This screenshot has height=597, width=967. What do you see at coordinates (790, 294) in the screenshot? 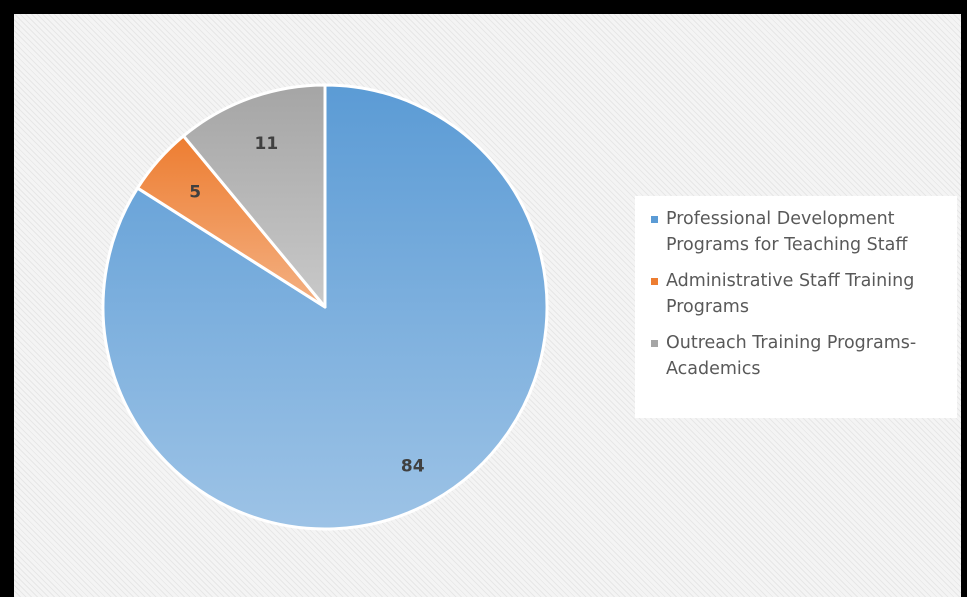
I see `legend-label-administrative-staff: Administrative Staff Training Programs` at bounding box center [790, 294].